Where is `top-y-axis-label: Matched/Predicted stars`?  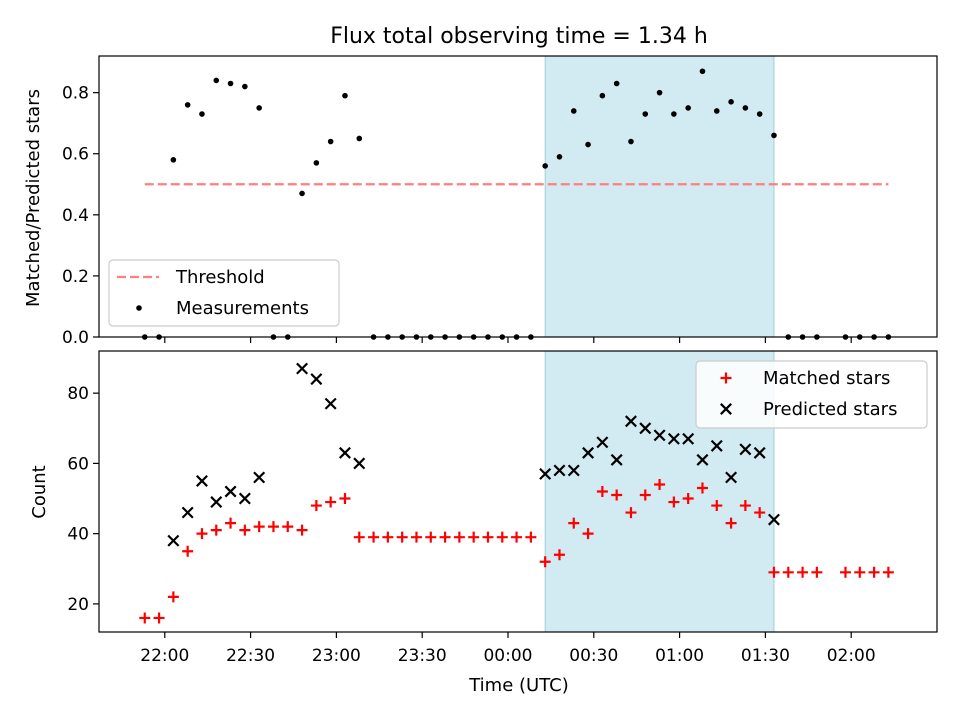 top-y-axis-label: Matched/Predicted stars is located at coordinates (33, 198).